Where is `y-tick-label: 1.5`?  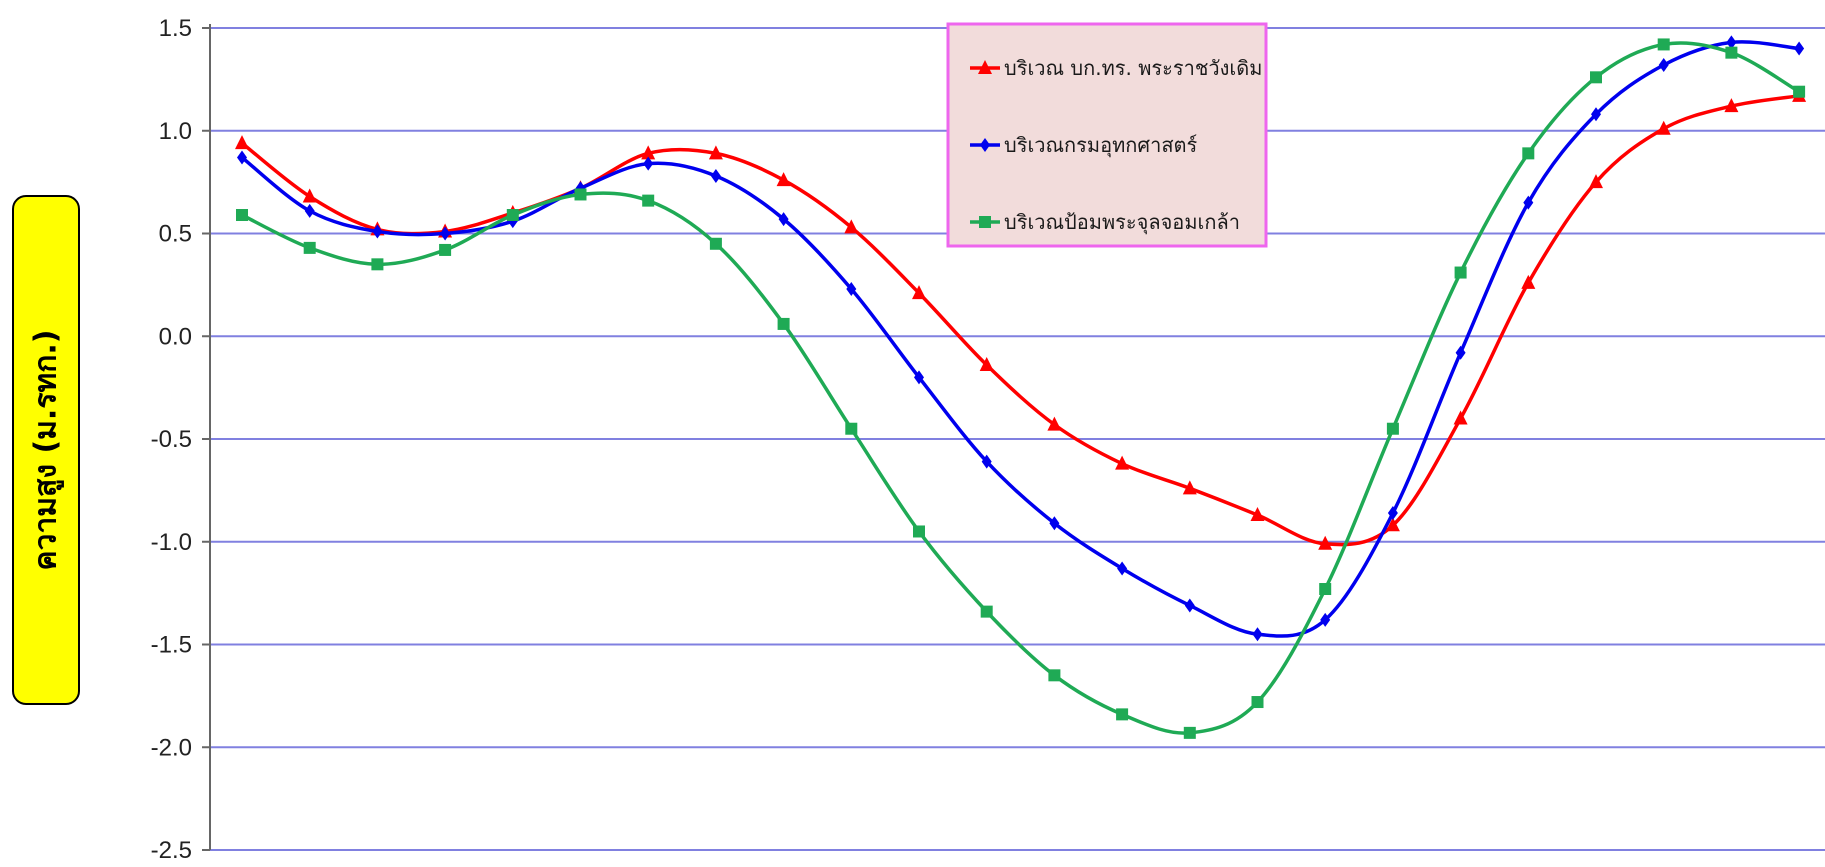
y-tick-label: 1.5 is located at coordinates (175, 28).